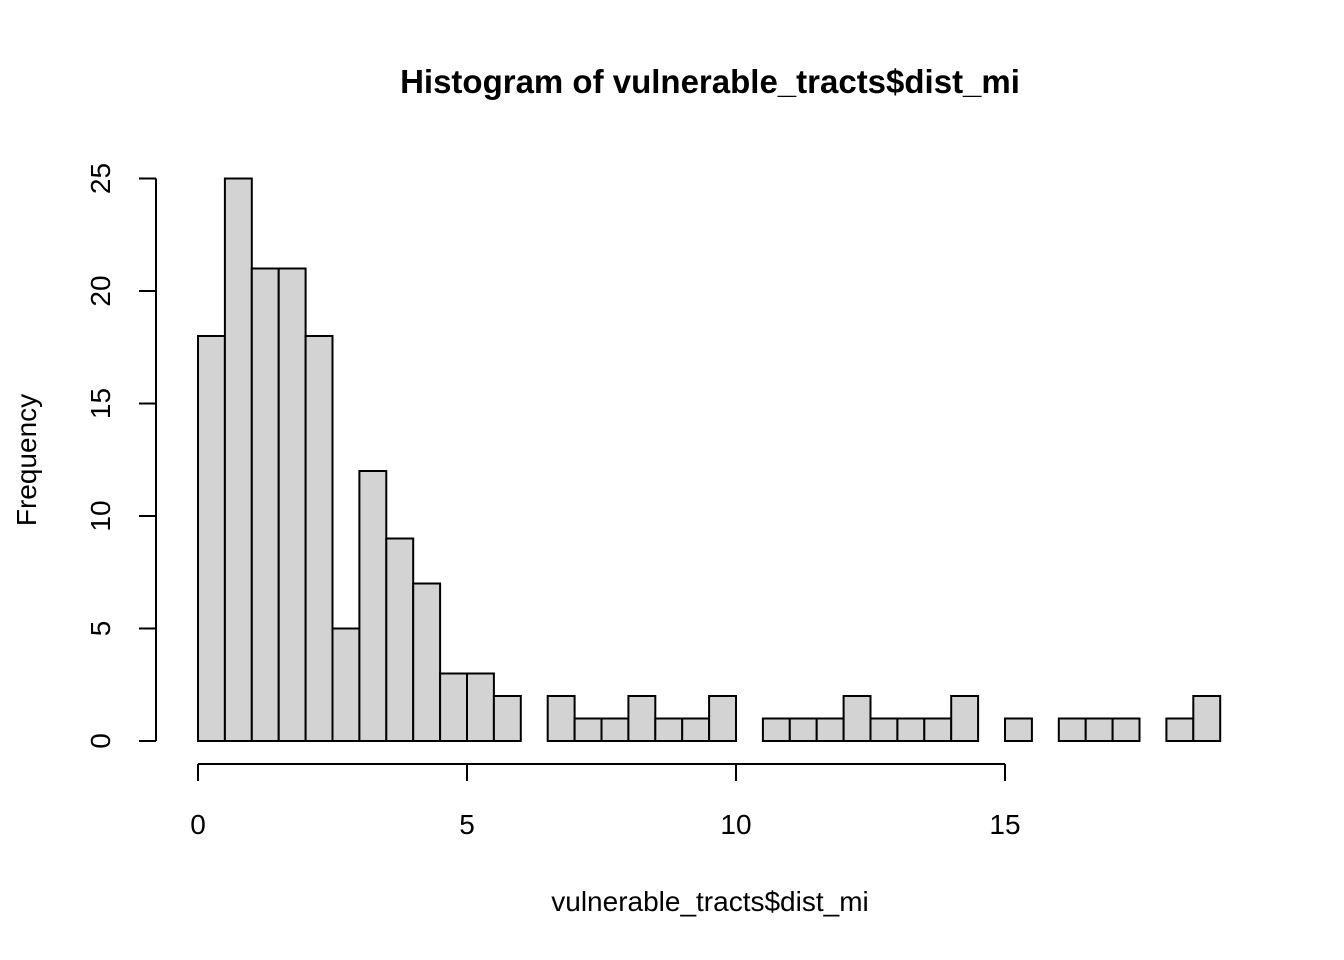 The image size is (1344, 960). What do you see at coordinates (198, 824) in the screenshot?
I see `x-tick-label: 0` at bounding box center [198, 824].